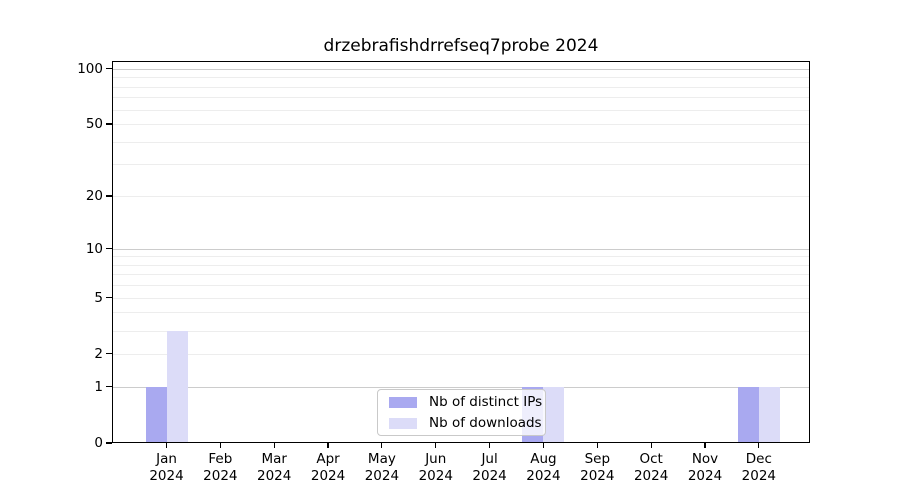 The width and height of the screenshot is (900, 500). What do you see at coordinates (651, 459) in the screenshot?
I see `x-tick-month: Oct` at bounding box center [651, 459].